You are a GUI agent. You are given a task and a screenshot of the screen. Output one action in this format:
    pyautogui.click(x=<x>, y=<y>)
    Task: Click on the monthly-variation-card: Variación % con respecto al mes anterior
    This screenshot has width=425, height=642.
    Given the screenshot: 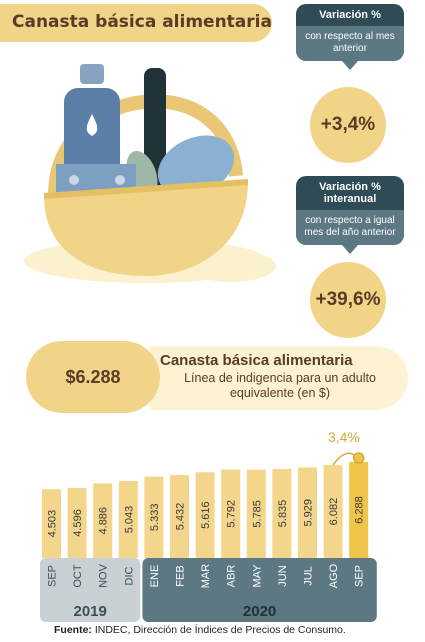 What is the action you would take?
    pyautogui.click(x=350, y=37)
    